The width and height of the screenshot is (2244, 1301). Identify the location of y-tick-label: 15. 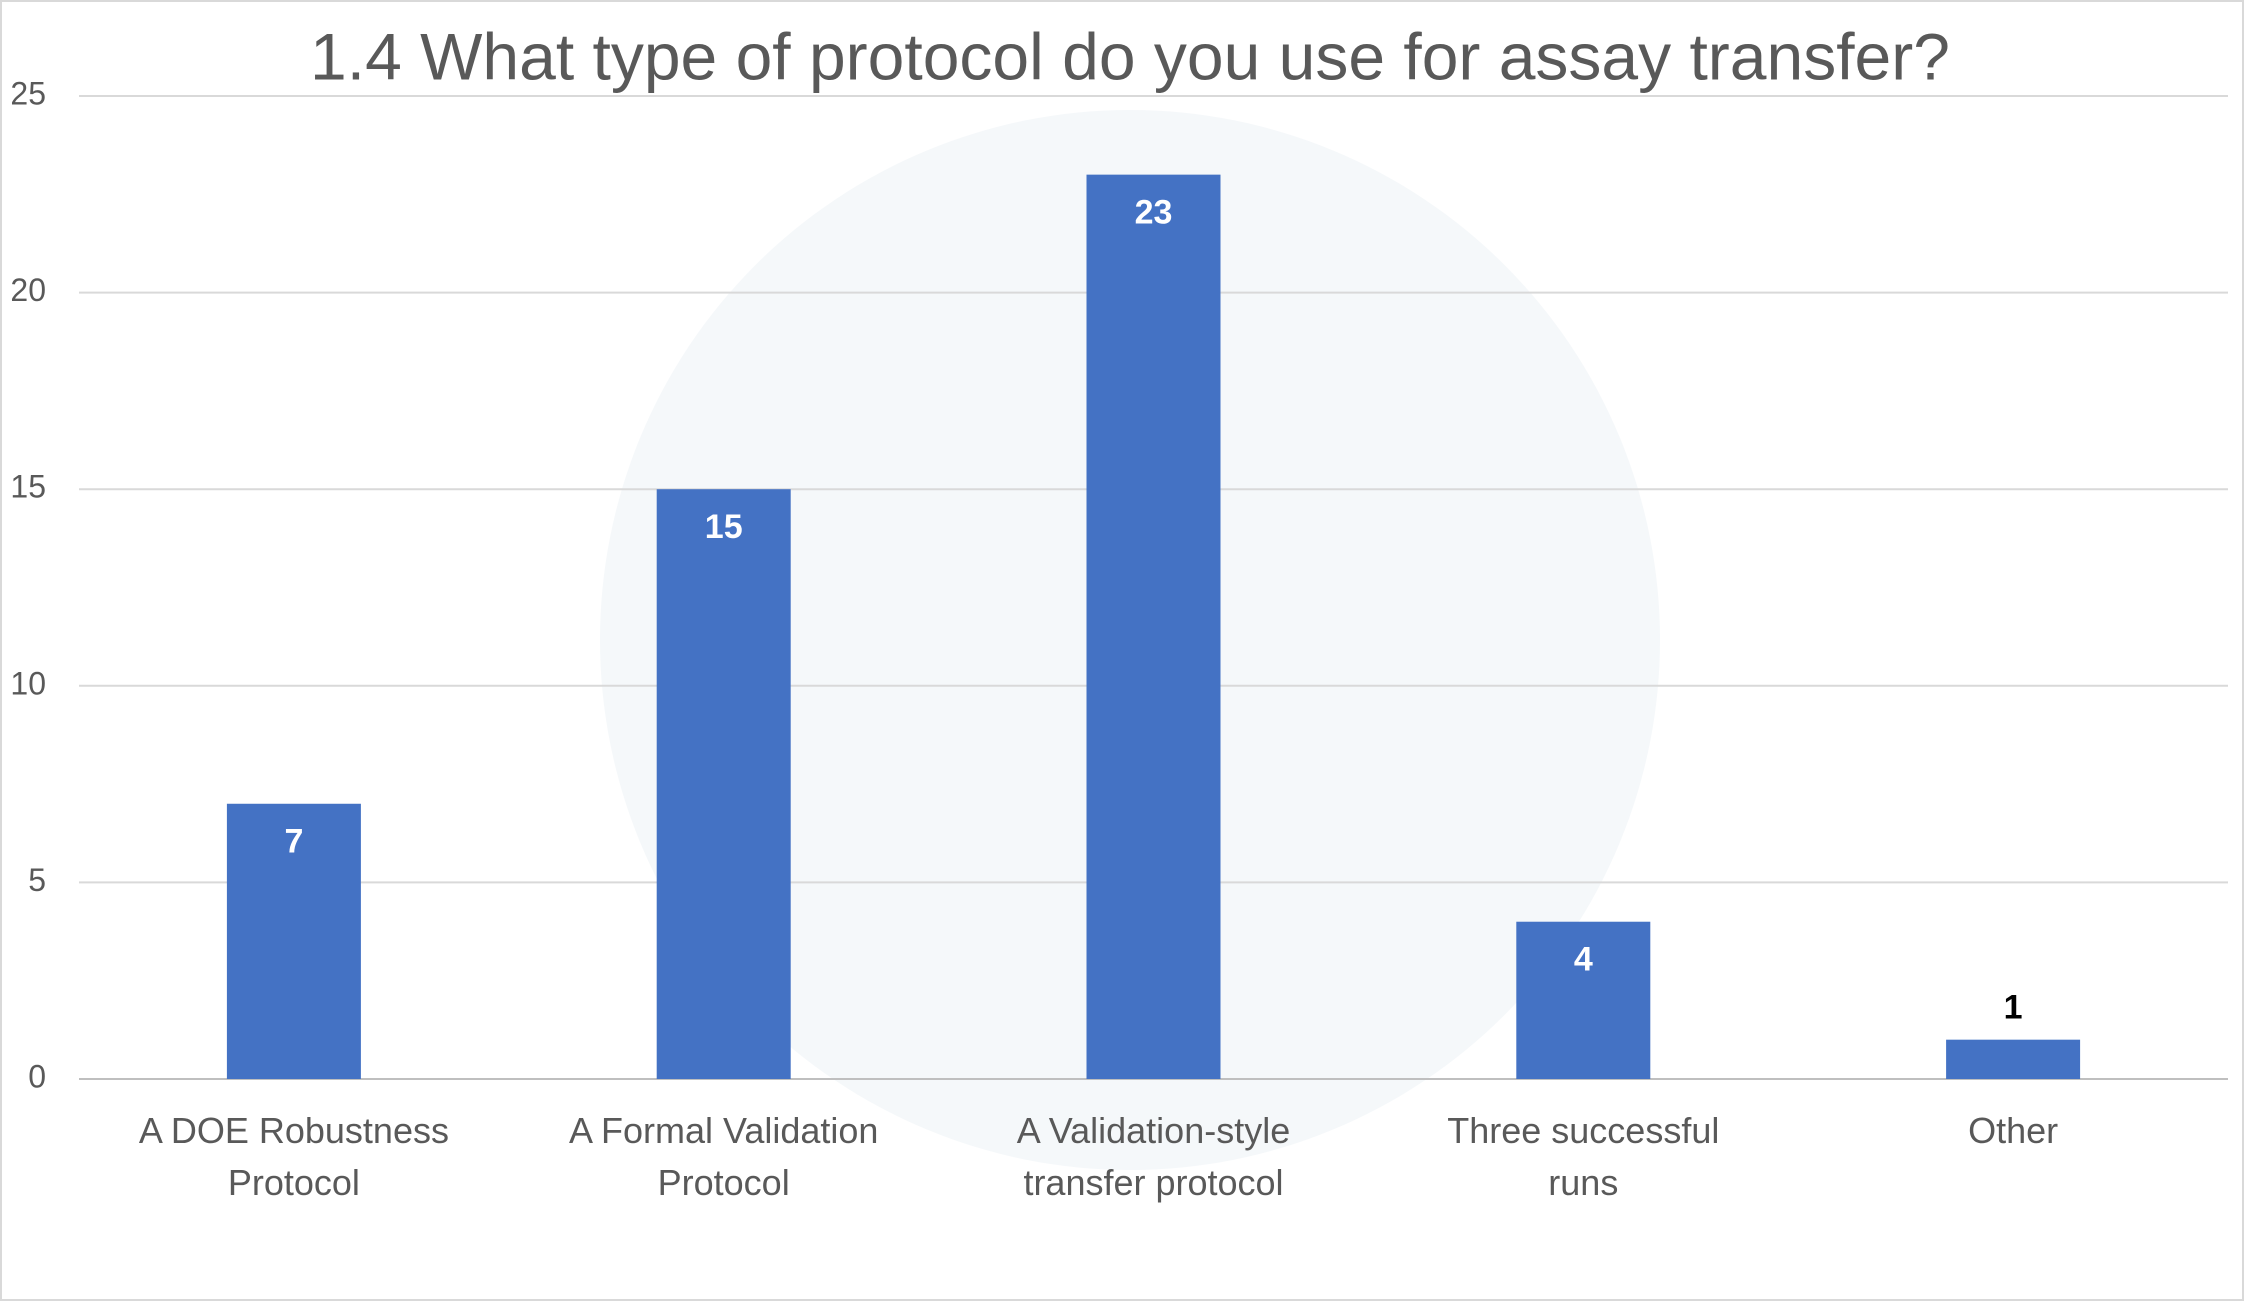
(28, 487).